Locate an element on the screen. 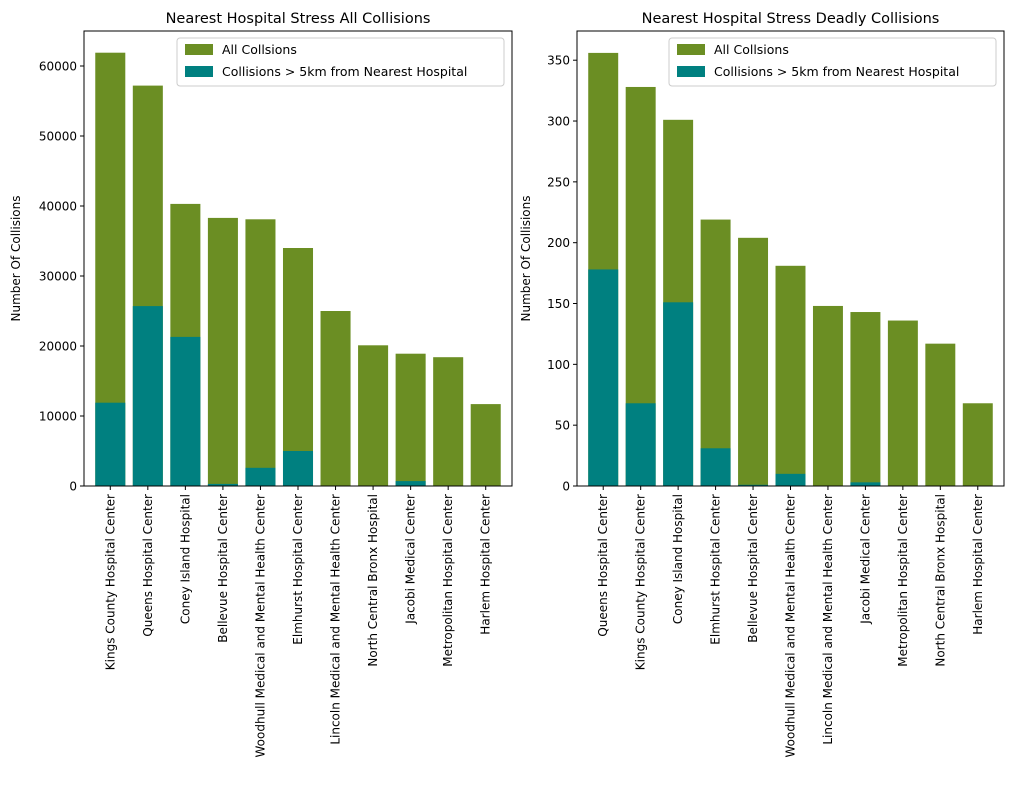  y-tick-label: 50 is located at coordinates (562, 426).